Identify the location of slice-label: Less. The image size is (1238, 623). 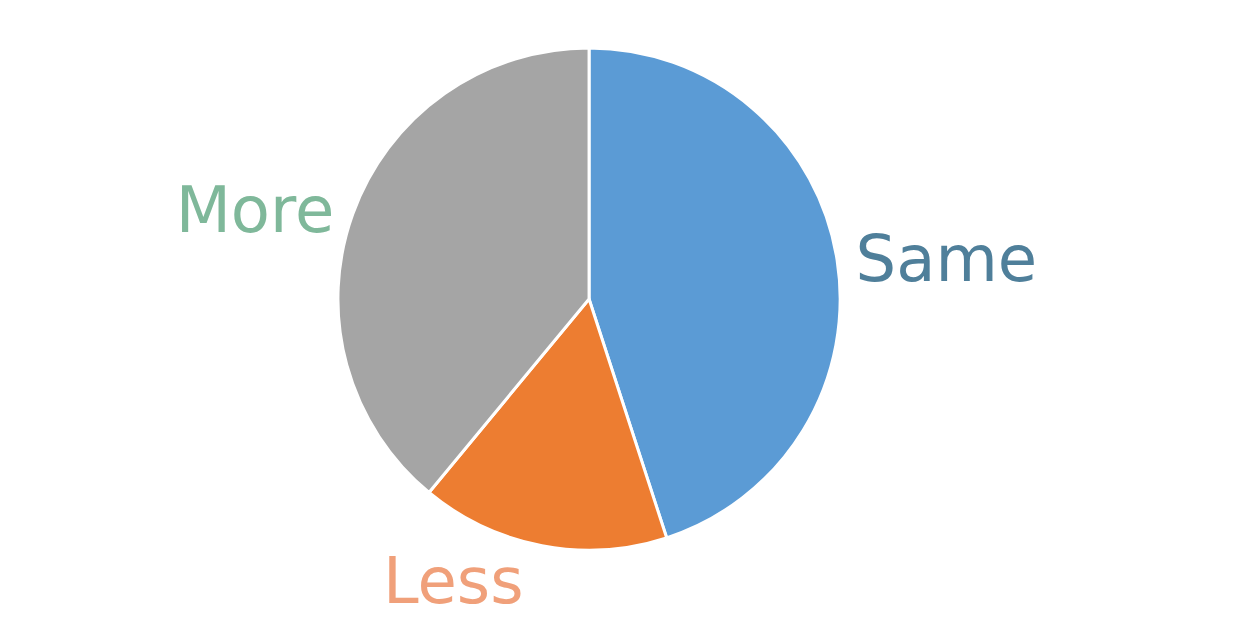
(453, 581).